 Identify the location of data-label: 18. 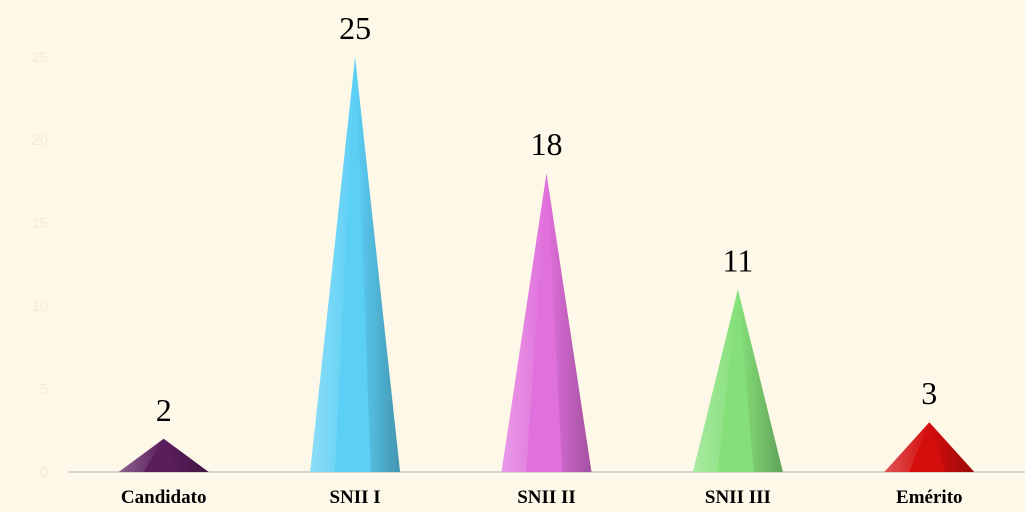
(547, 144).